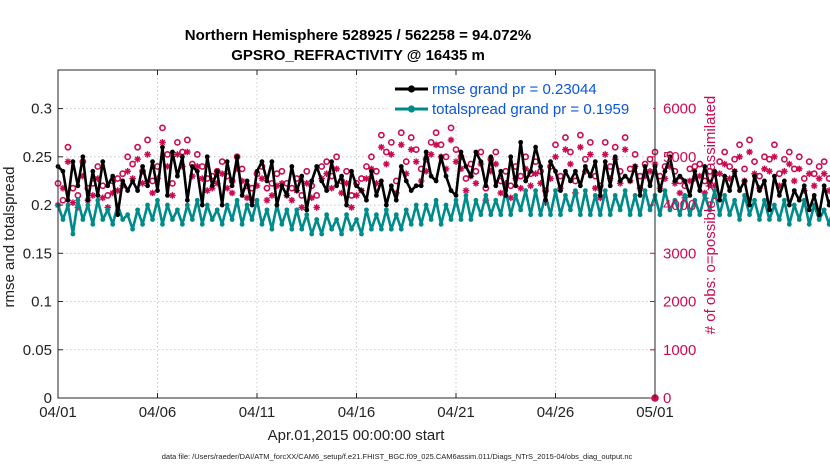 The image size is (830, 470). What do you see at coordinates (679, 253) in the screenshot?
I see `y-right-tick-label: 3000` at bounding box center [679, 253].